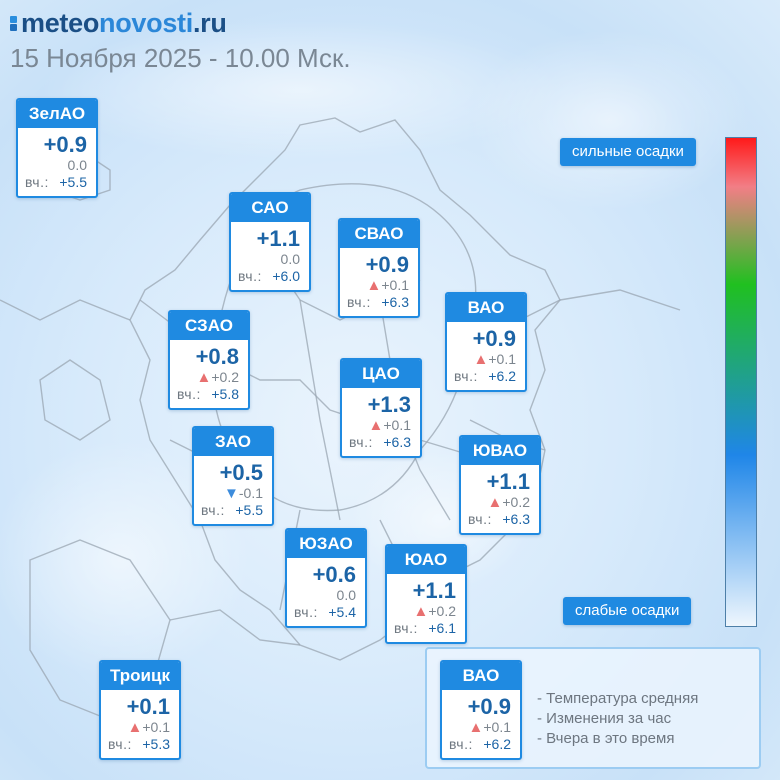 Image resolution: width=780 pixels, height=780 pixels. I want to click on site-logo: meteo novosti .ru, so click(180, 23).